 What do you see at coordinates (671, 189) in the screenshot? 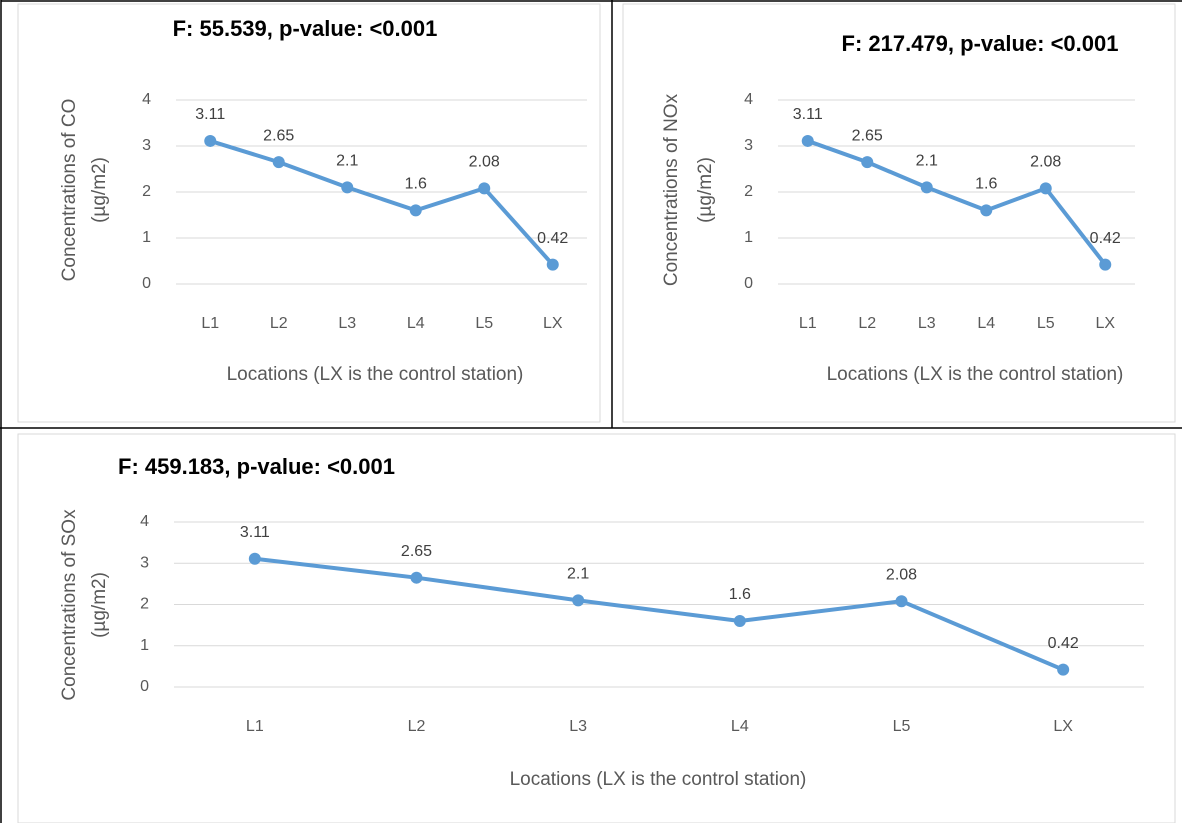
I see `y-axis-label: Concentrations of NOx` at bounding box center [671, 189].